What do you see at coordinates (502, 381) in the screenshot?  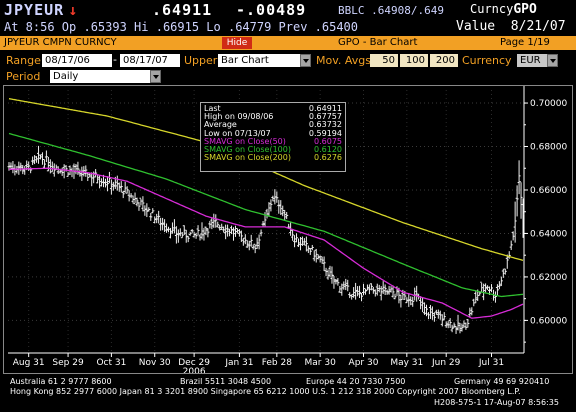 I see `footer-contact-germany: Germany 49 69 920410` at bounding box center [502, 381].